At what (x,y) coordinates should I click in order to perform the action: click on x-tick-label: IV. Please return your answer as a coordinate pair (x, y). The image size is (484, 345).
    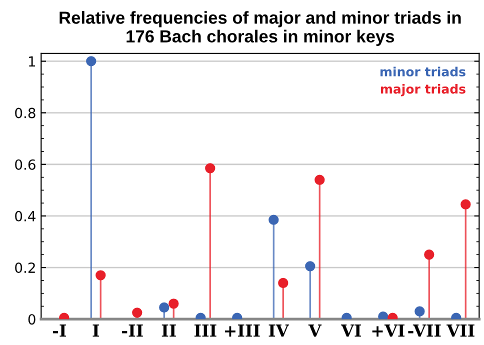
    Looking at the image, I should click on (278, 330).